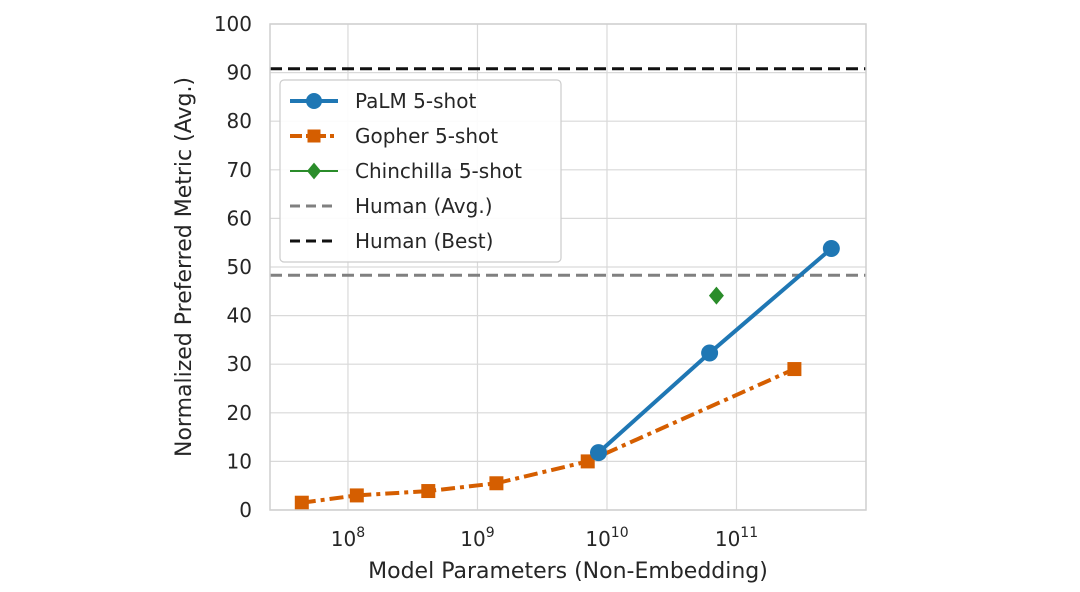 This screenshot has width=1080, height=592. I want to click on series-gopher-5-shot, so click(548, 436).